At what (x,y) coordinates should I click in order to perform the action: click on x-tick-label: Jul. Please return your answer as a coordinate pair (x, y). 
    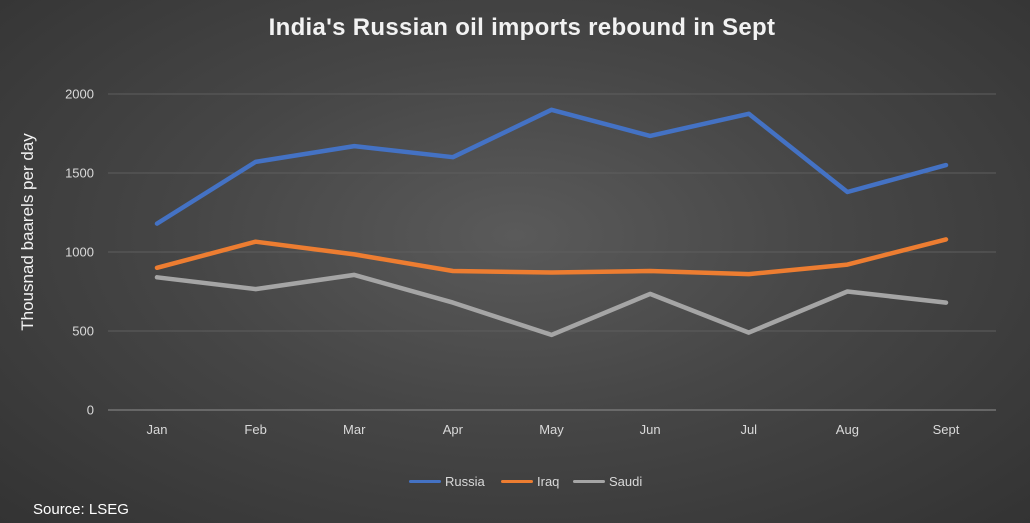
    Looking at the image, I should click on (748, 429).